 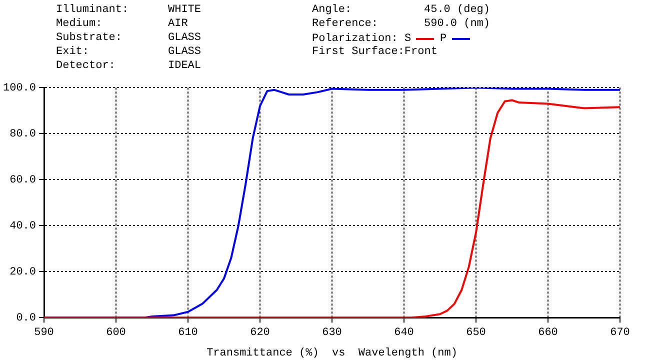 What do you see at coordinates (23, 134) in the screenshot?
I see `y-tick-label: 80.0` at bounding box center [23, 134].